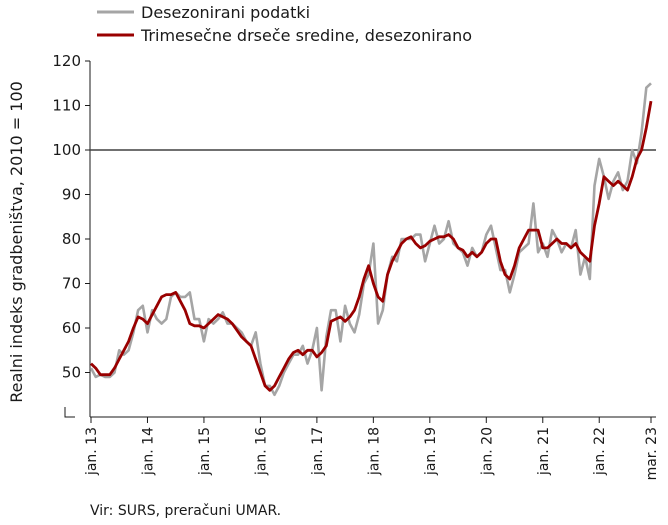 The image size is (668, 525). I want to click on y-tick-label: 50, so click(71, 373).